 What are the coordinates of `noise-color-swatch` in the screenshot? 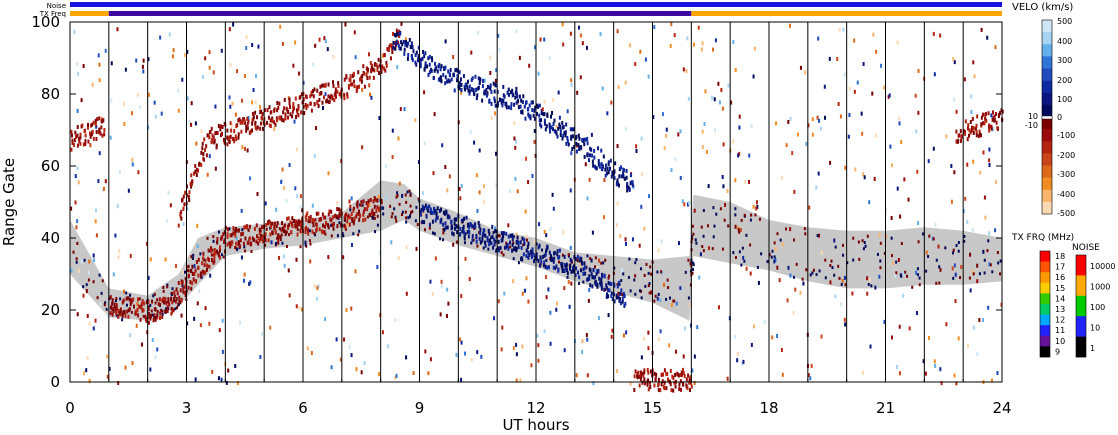 It's located at (1081, 306).